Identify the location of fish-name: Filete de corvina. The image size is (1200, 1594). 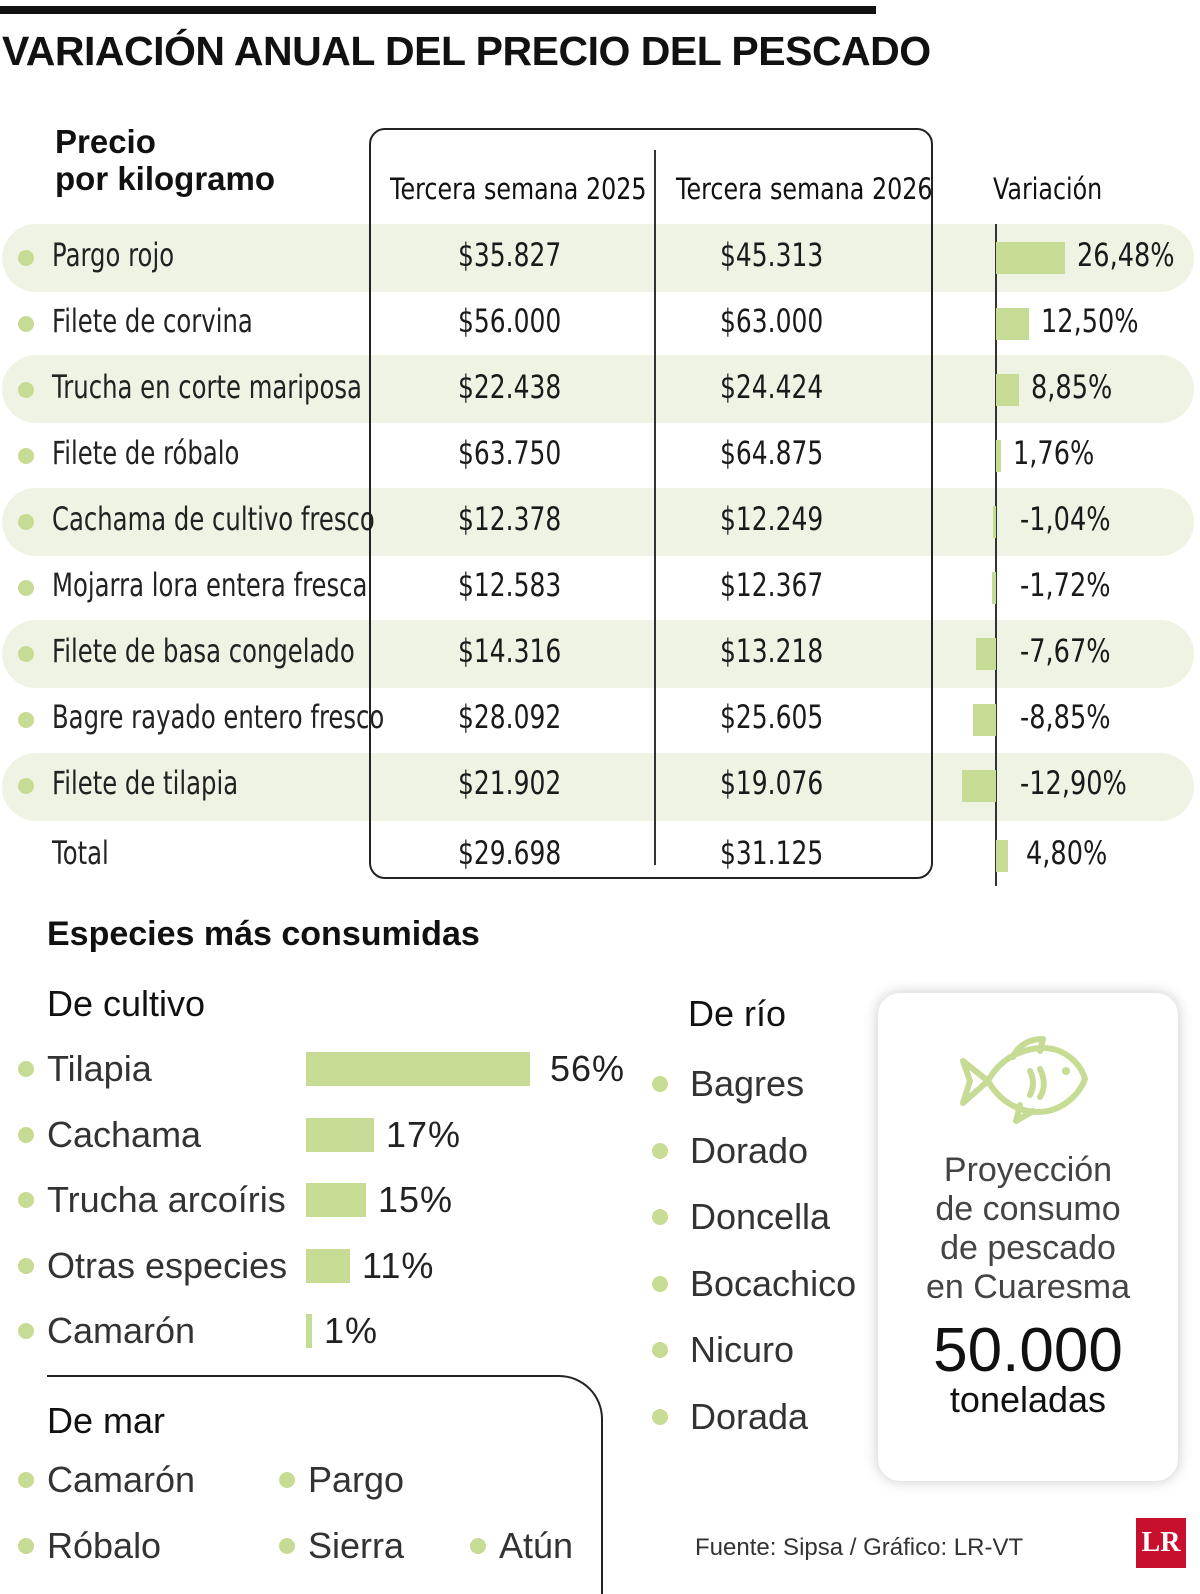
(152, 321).